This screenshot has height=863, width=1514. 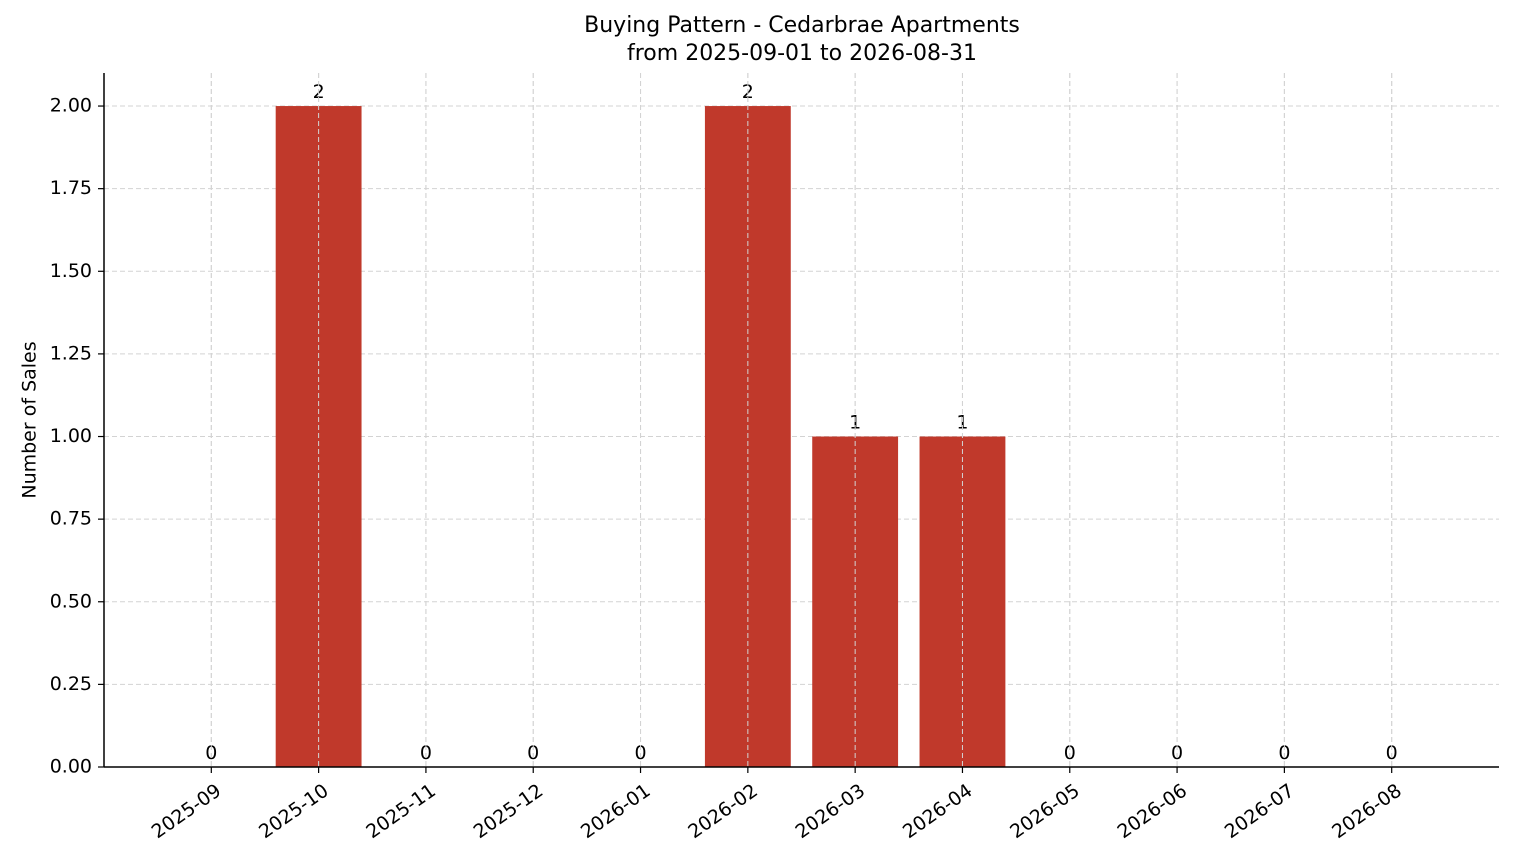 What do you see at coordinates (616, 812) in the screenshot?
I see `x-tick-label: 2026-01` at bounding box center [616, 812].